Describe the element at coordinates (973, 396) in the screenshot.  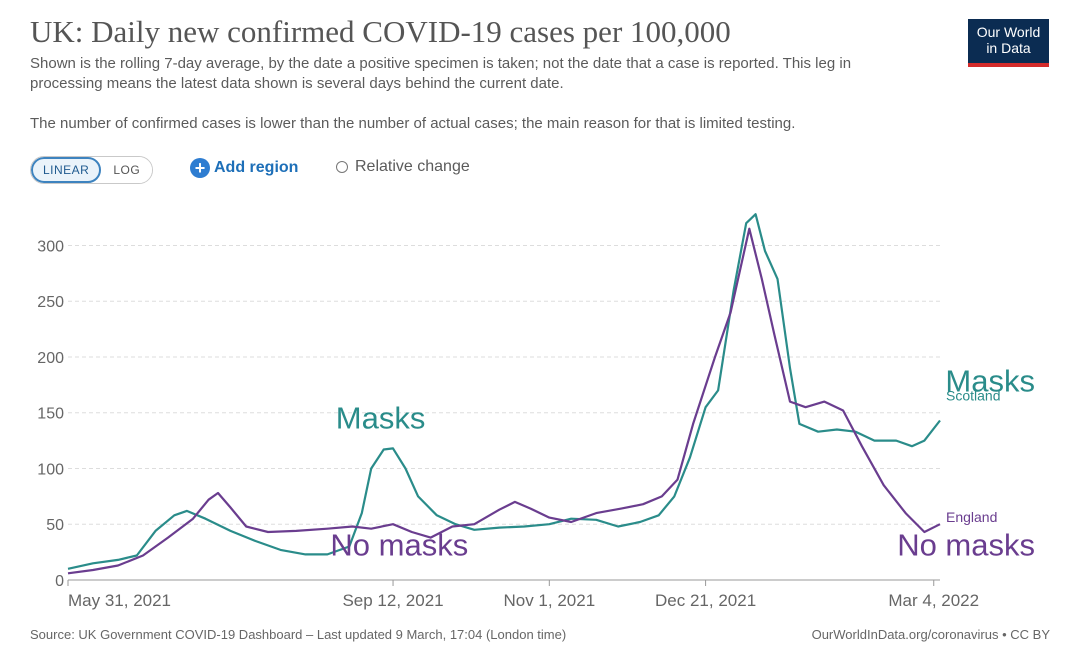
I see `series-label-scotland: Scotland` at that location.